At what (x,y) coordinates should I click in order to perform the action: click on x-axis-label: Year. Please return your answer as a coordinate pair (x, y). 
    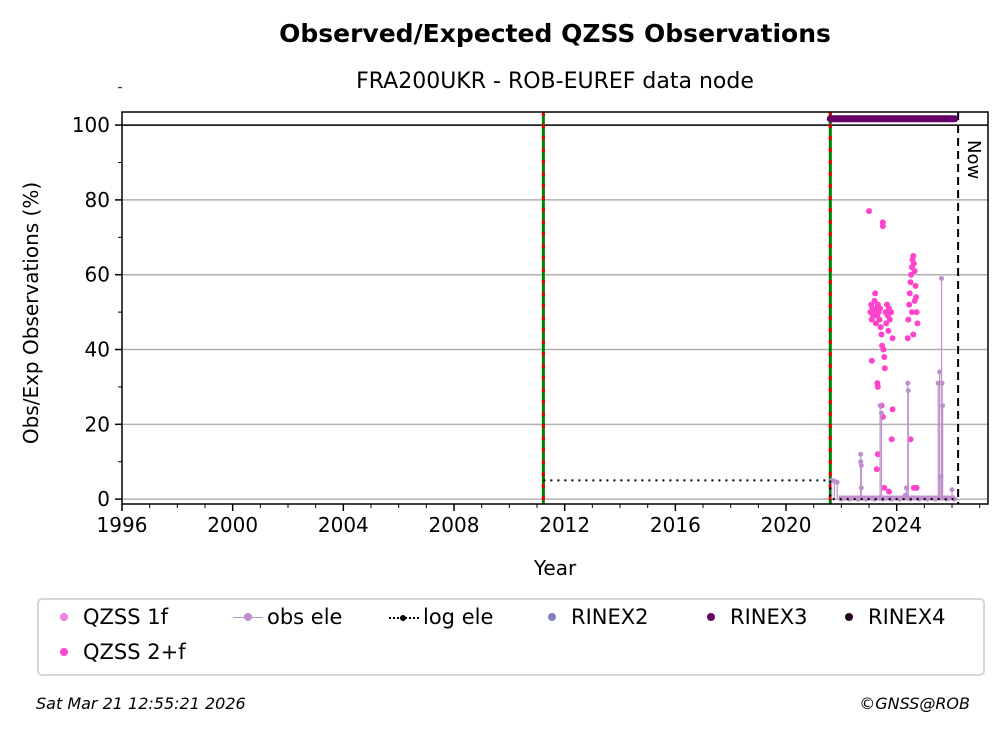
    Looking at the image, I should click on (555, 568).